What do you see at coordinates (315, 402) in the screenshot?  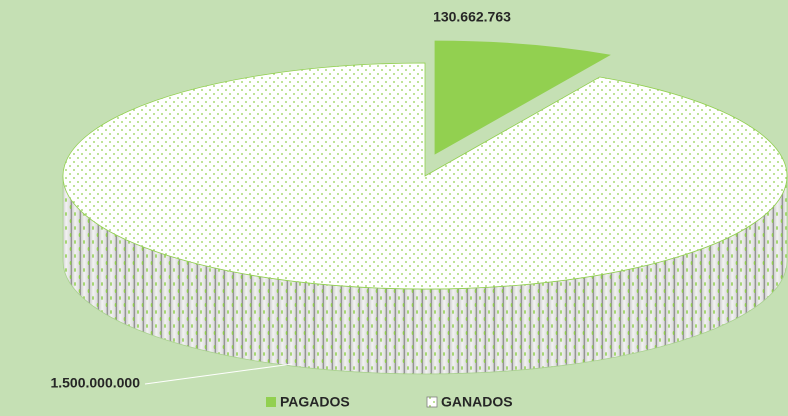 I see `legend-label: PAGADOS` at bounding box center [315, 402].